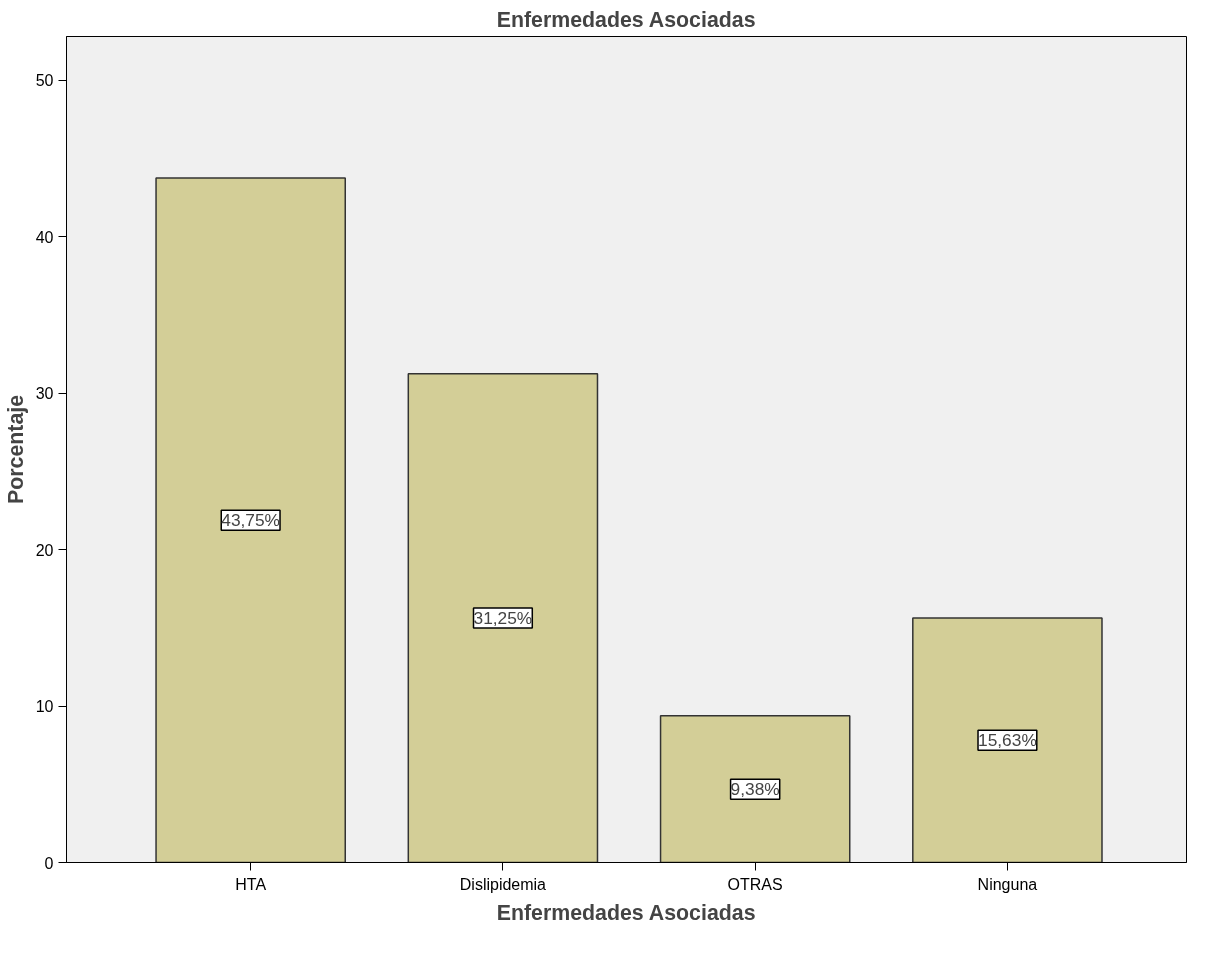  Describe the element at coordinates (44, 237) in the screenshot. I see `y-tick-label: 40` at that location.